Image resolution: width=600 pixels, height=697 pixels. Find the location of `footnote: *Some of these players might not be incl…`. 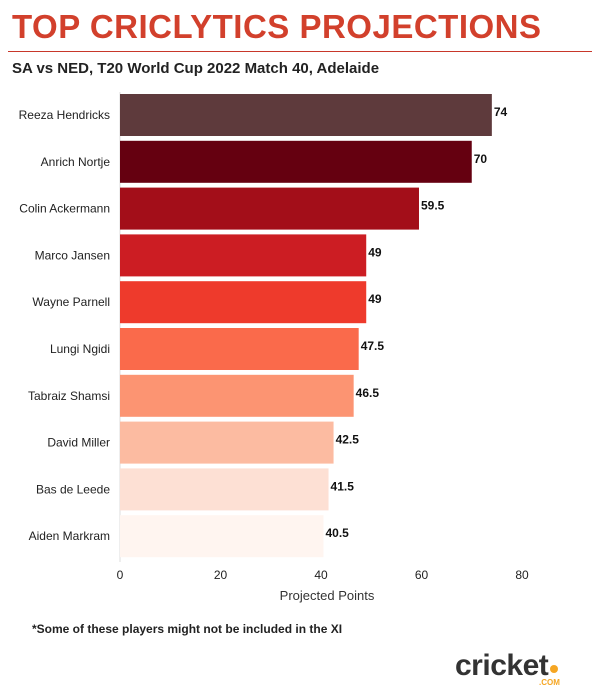

footnote: *Some of these players might not be incl… is located at coordinates (187, 629).